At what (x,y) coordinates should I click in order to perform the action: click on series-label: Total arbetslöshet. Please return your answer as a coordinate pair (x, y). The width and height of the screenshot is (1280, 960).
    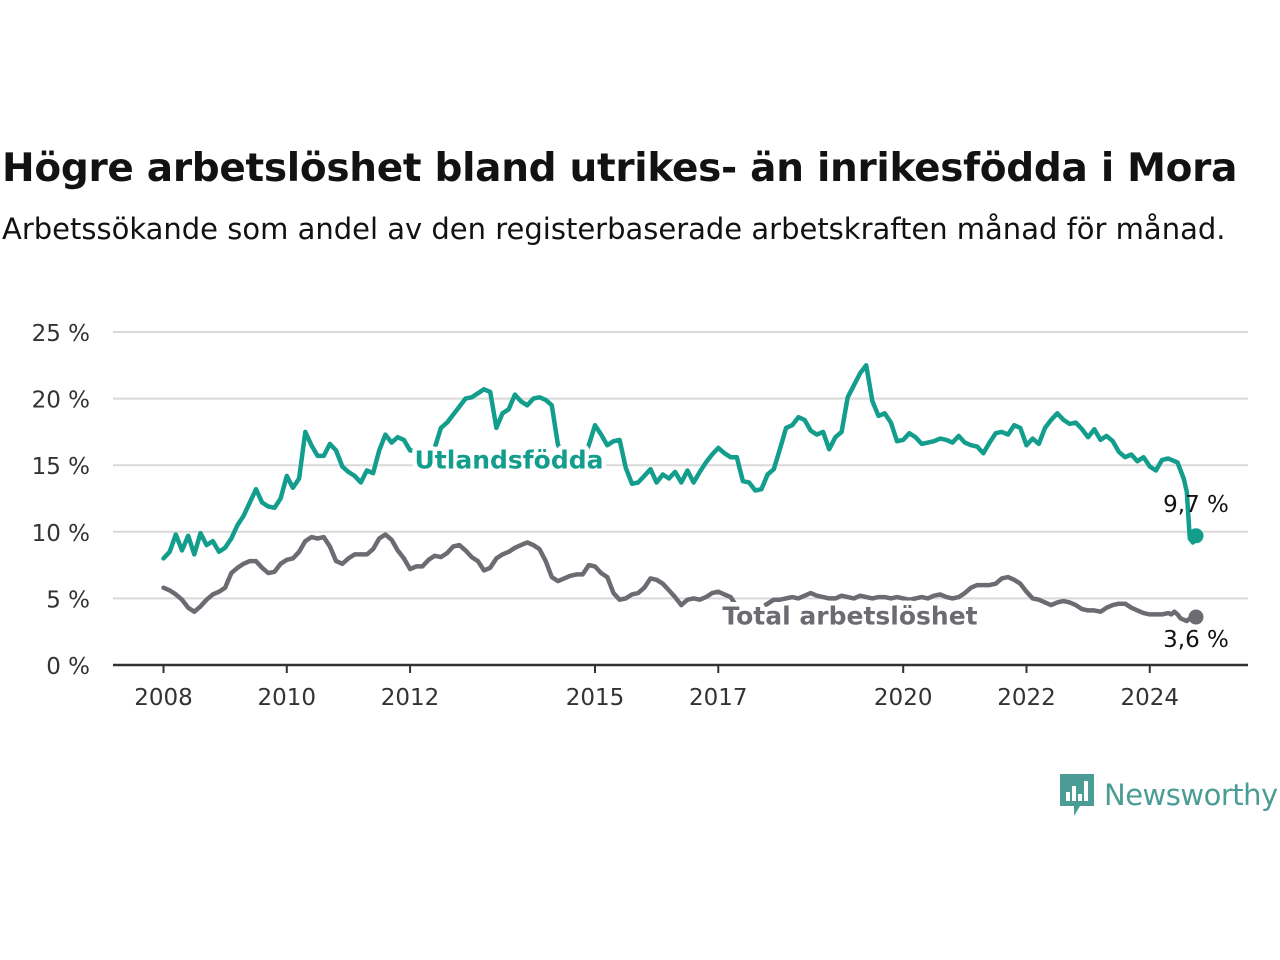
    Looking at the image, I should click on (849, 615).